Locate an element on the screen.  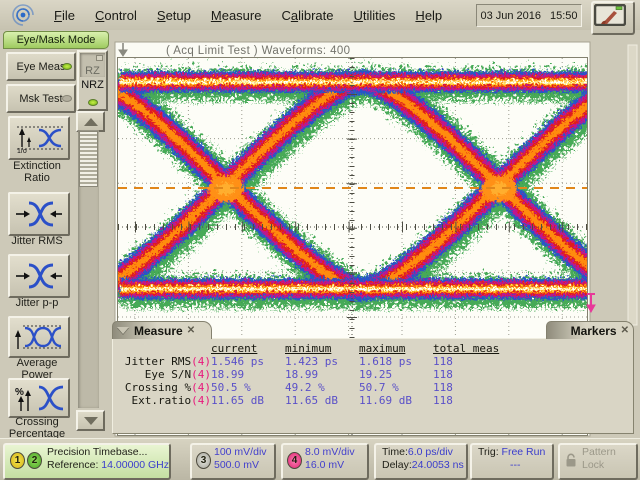
channel3-badge: 3 is located at coordinates (203, 460).